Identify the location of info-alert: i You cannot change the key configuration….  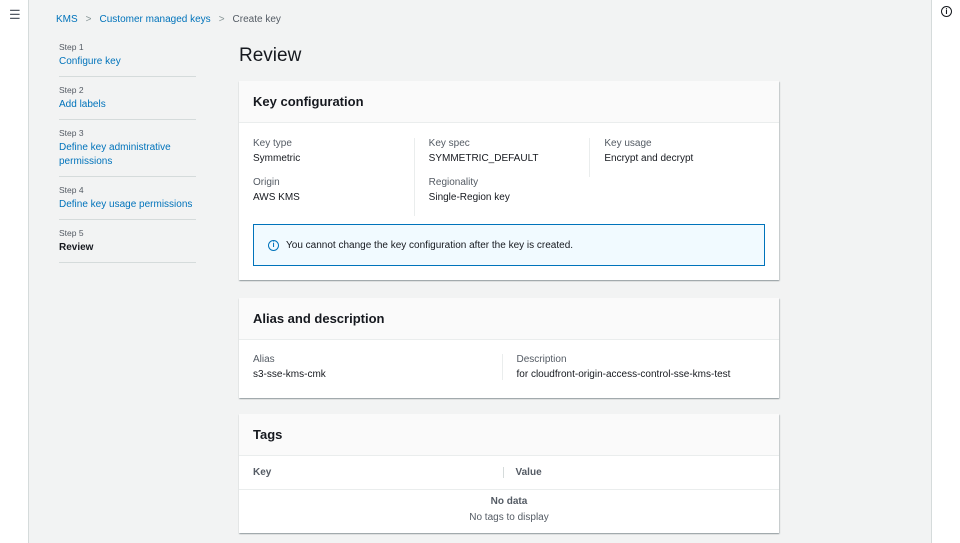
(509, 245).